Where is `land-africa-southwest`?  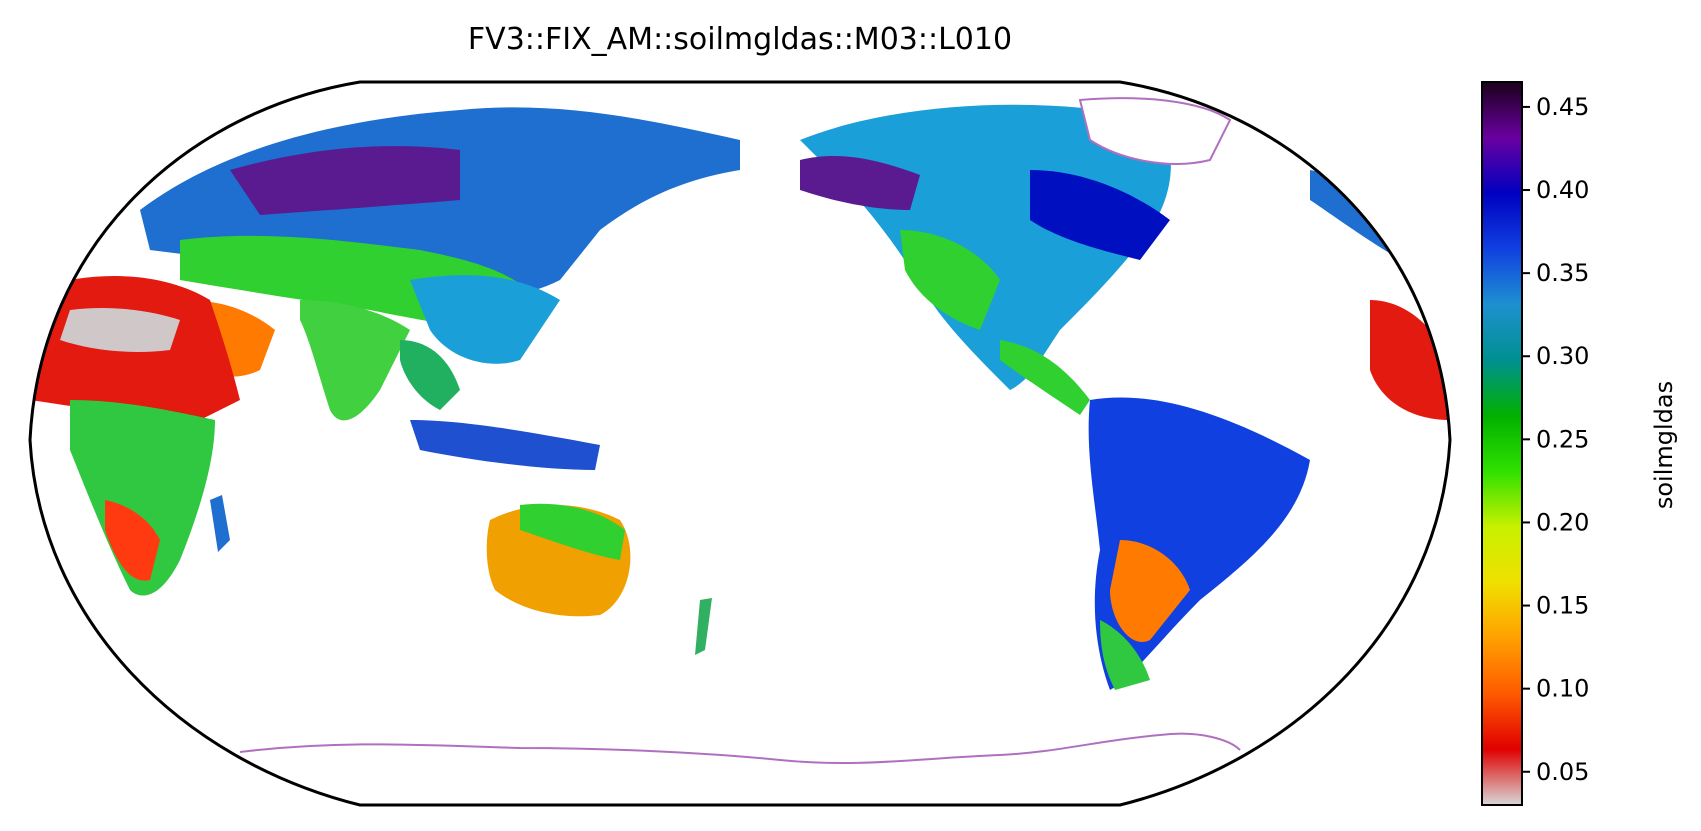 land-africa-southwest is located at coordinates (132, 540).